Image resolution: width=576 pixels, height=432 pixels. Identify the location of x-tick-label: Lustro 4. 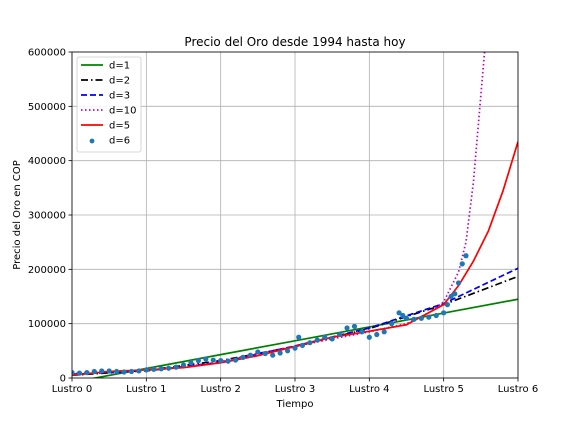
(369, 389).